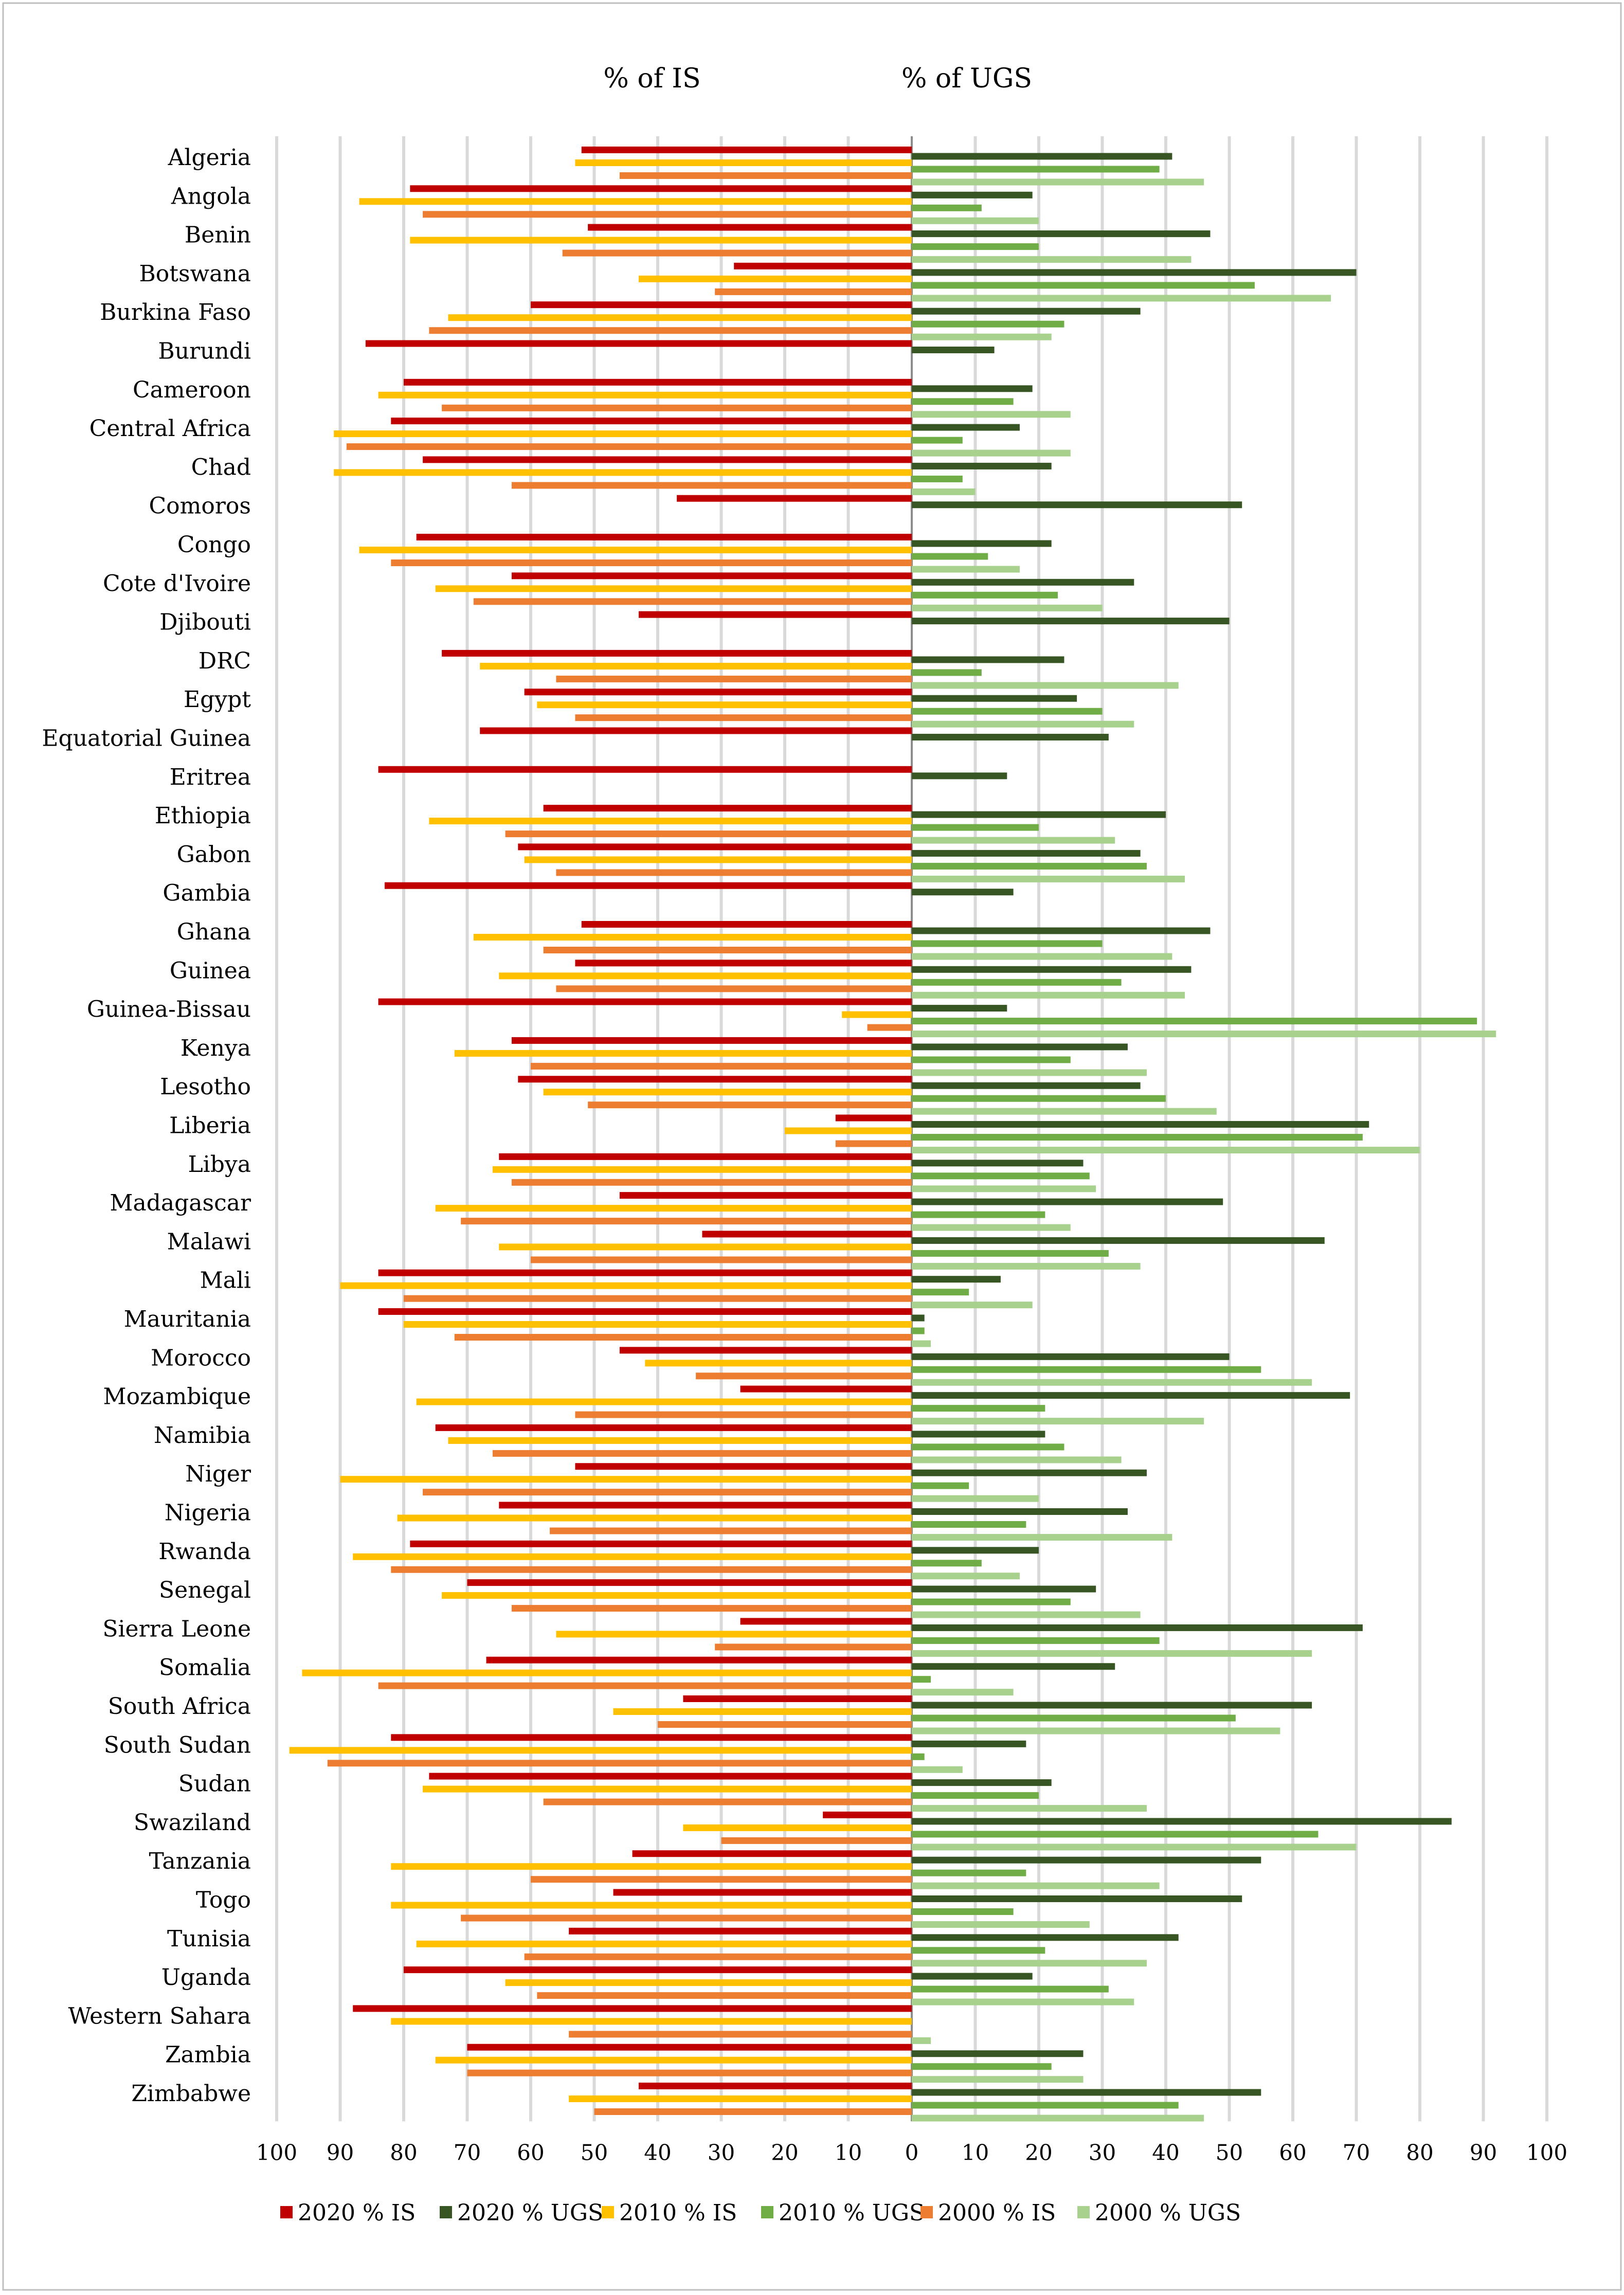 The height and width of the screenshot is (2295, 1624). I want to click on category-label: Libya, so click(219, 1164).